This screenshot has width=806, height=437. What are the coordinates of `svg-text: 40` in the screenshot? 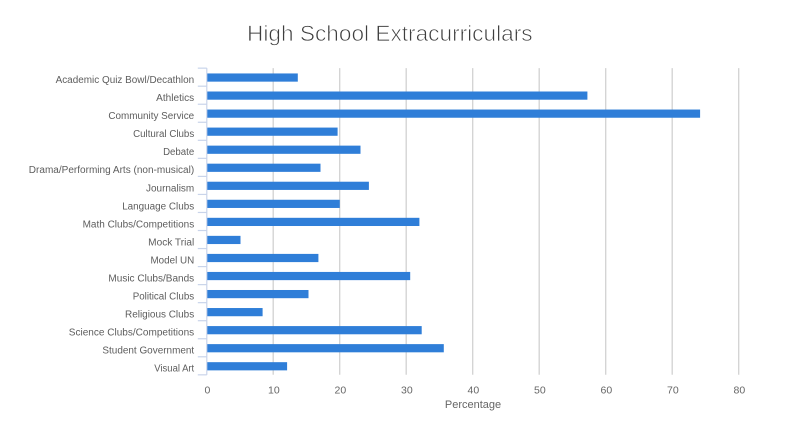 It's located at (474, 390).